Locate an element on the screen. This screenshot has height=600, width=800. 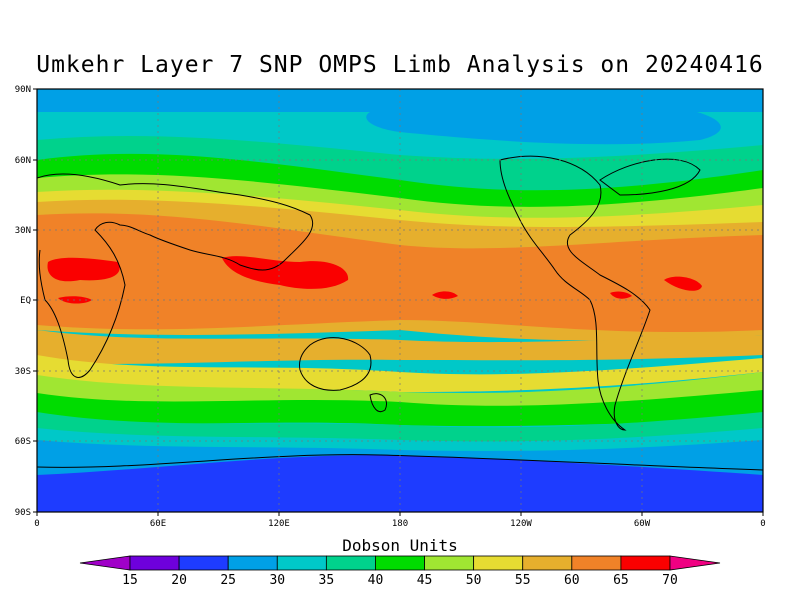
lat-label: 60S is located at coordinates (23, 442).